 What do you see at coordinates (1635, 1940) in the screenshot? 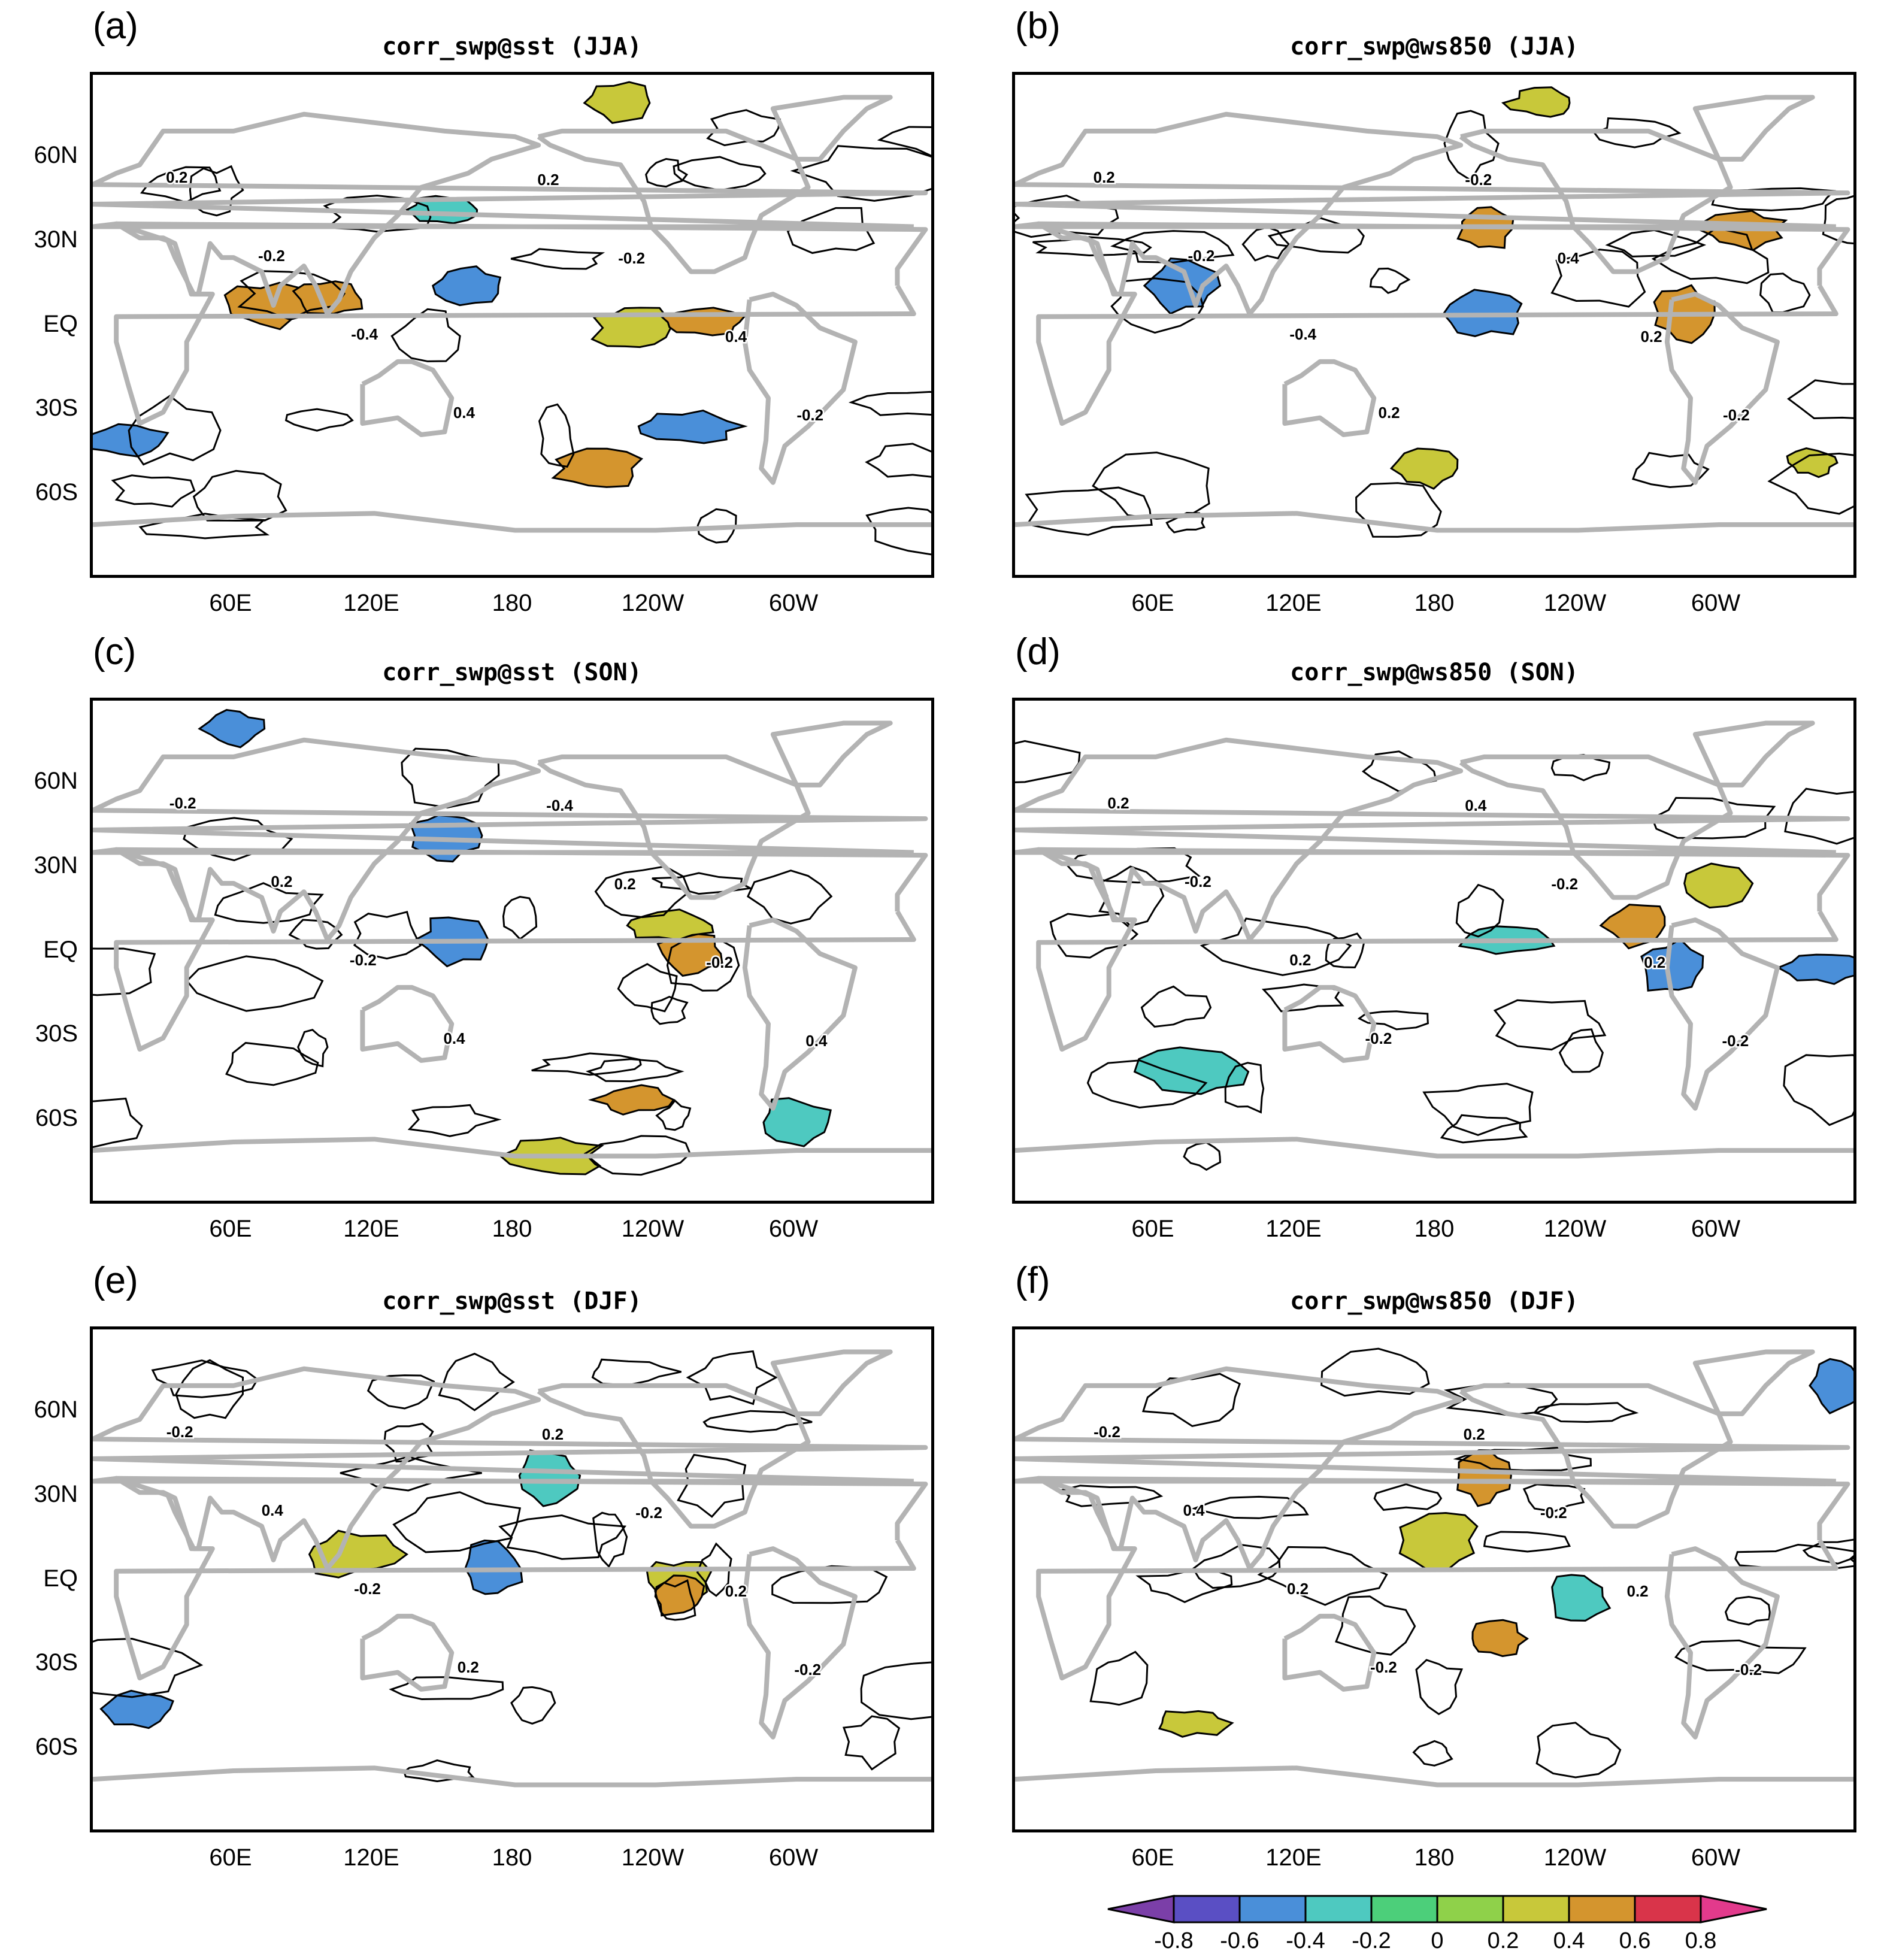
I see `colorbar-tick-label: 0.6` at bounding box center [1635, 1940].